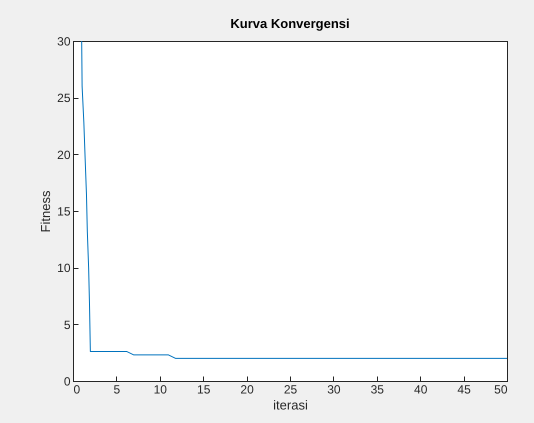 This screenshot has width=534, height=423. Describe the element at coordinates (67, 325) in the screenshot. I see `y-tick-label: 5` at that location.